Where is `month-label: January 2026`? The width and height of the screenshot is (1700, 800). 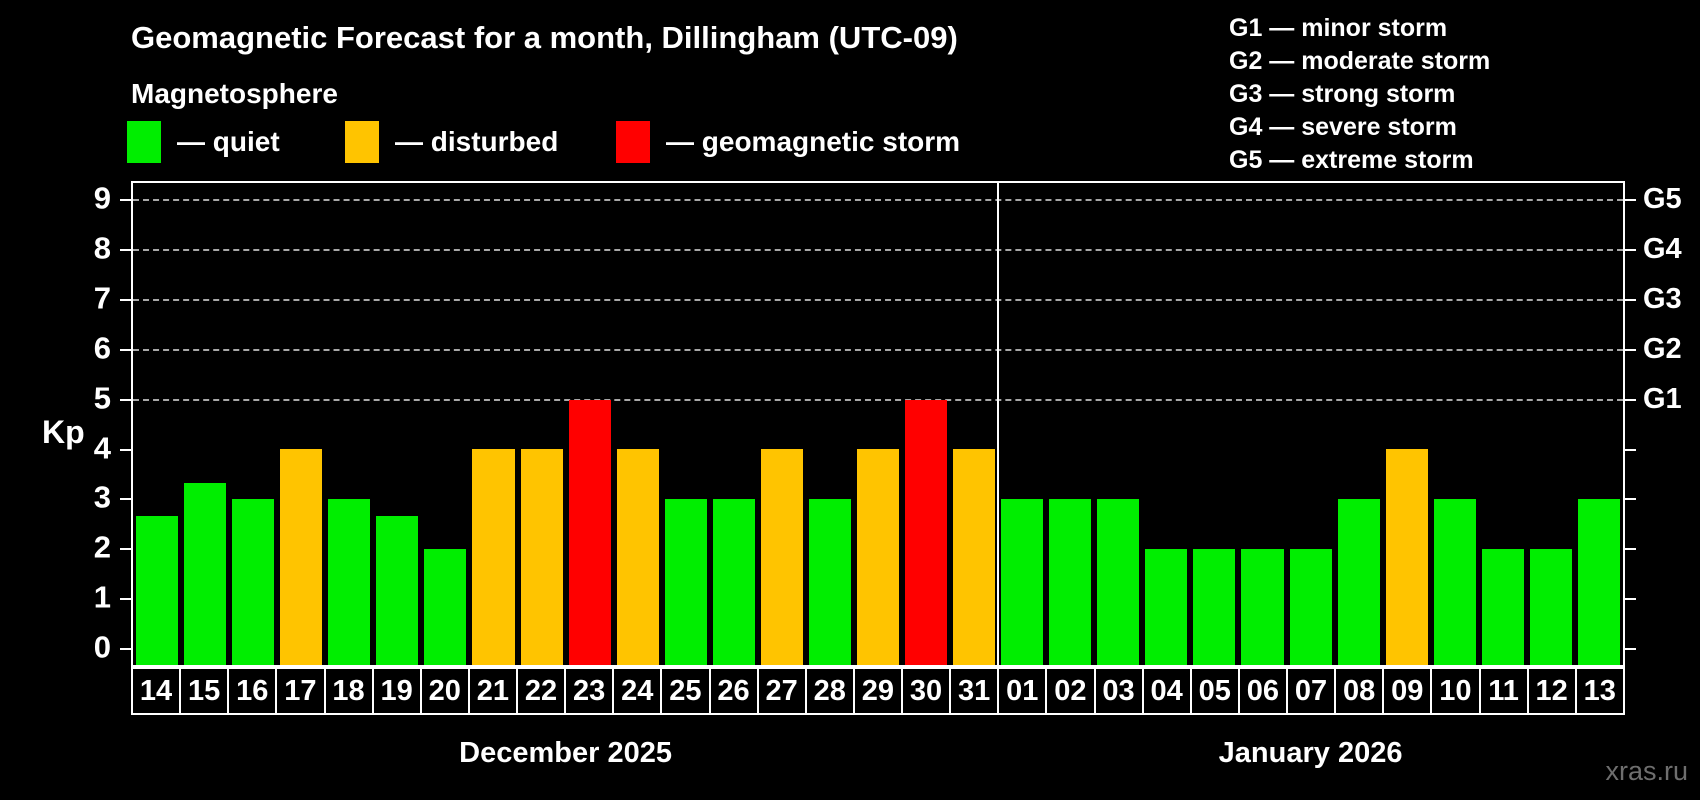
month-label: January 2026 is located at coordinates (1310, 753).